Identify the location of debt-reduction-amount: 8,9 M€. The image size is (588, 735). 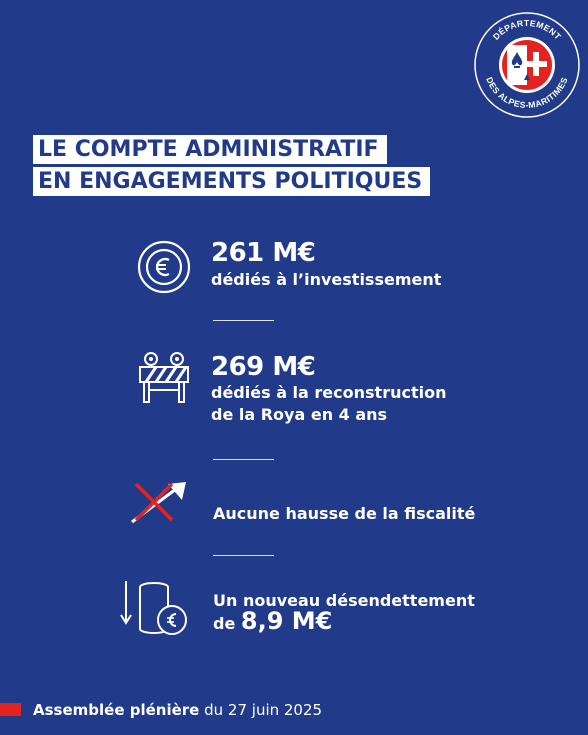
(286, 621).